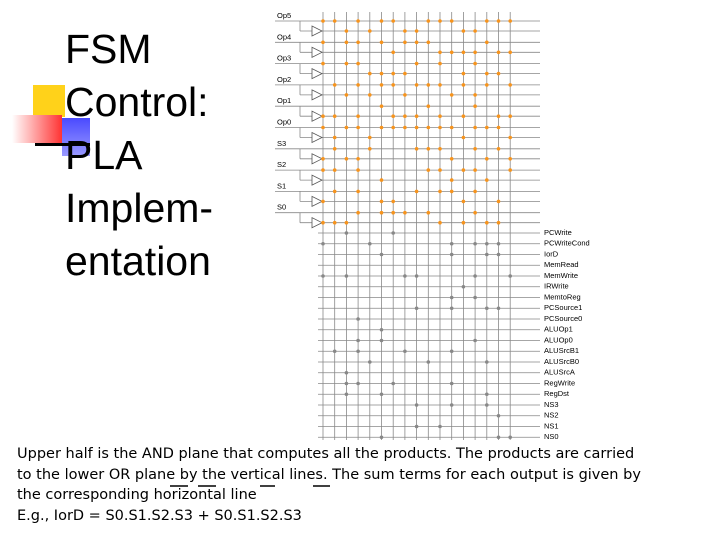 The image size is (720, 540). What do you see at coordinates (558, 329) in the screenshot?
I see `output-label: ALUOp1` at bounding box center [558, 329].